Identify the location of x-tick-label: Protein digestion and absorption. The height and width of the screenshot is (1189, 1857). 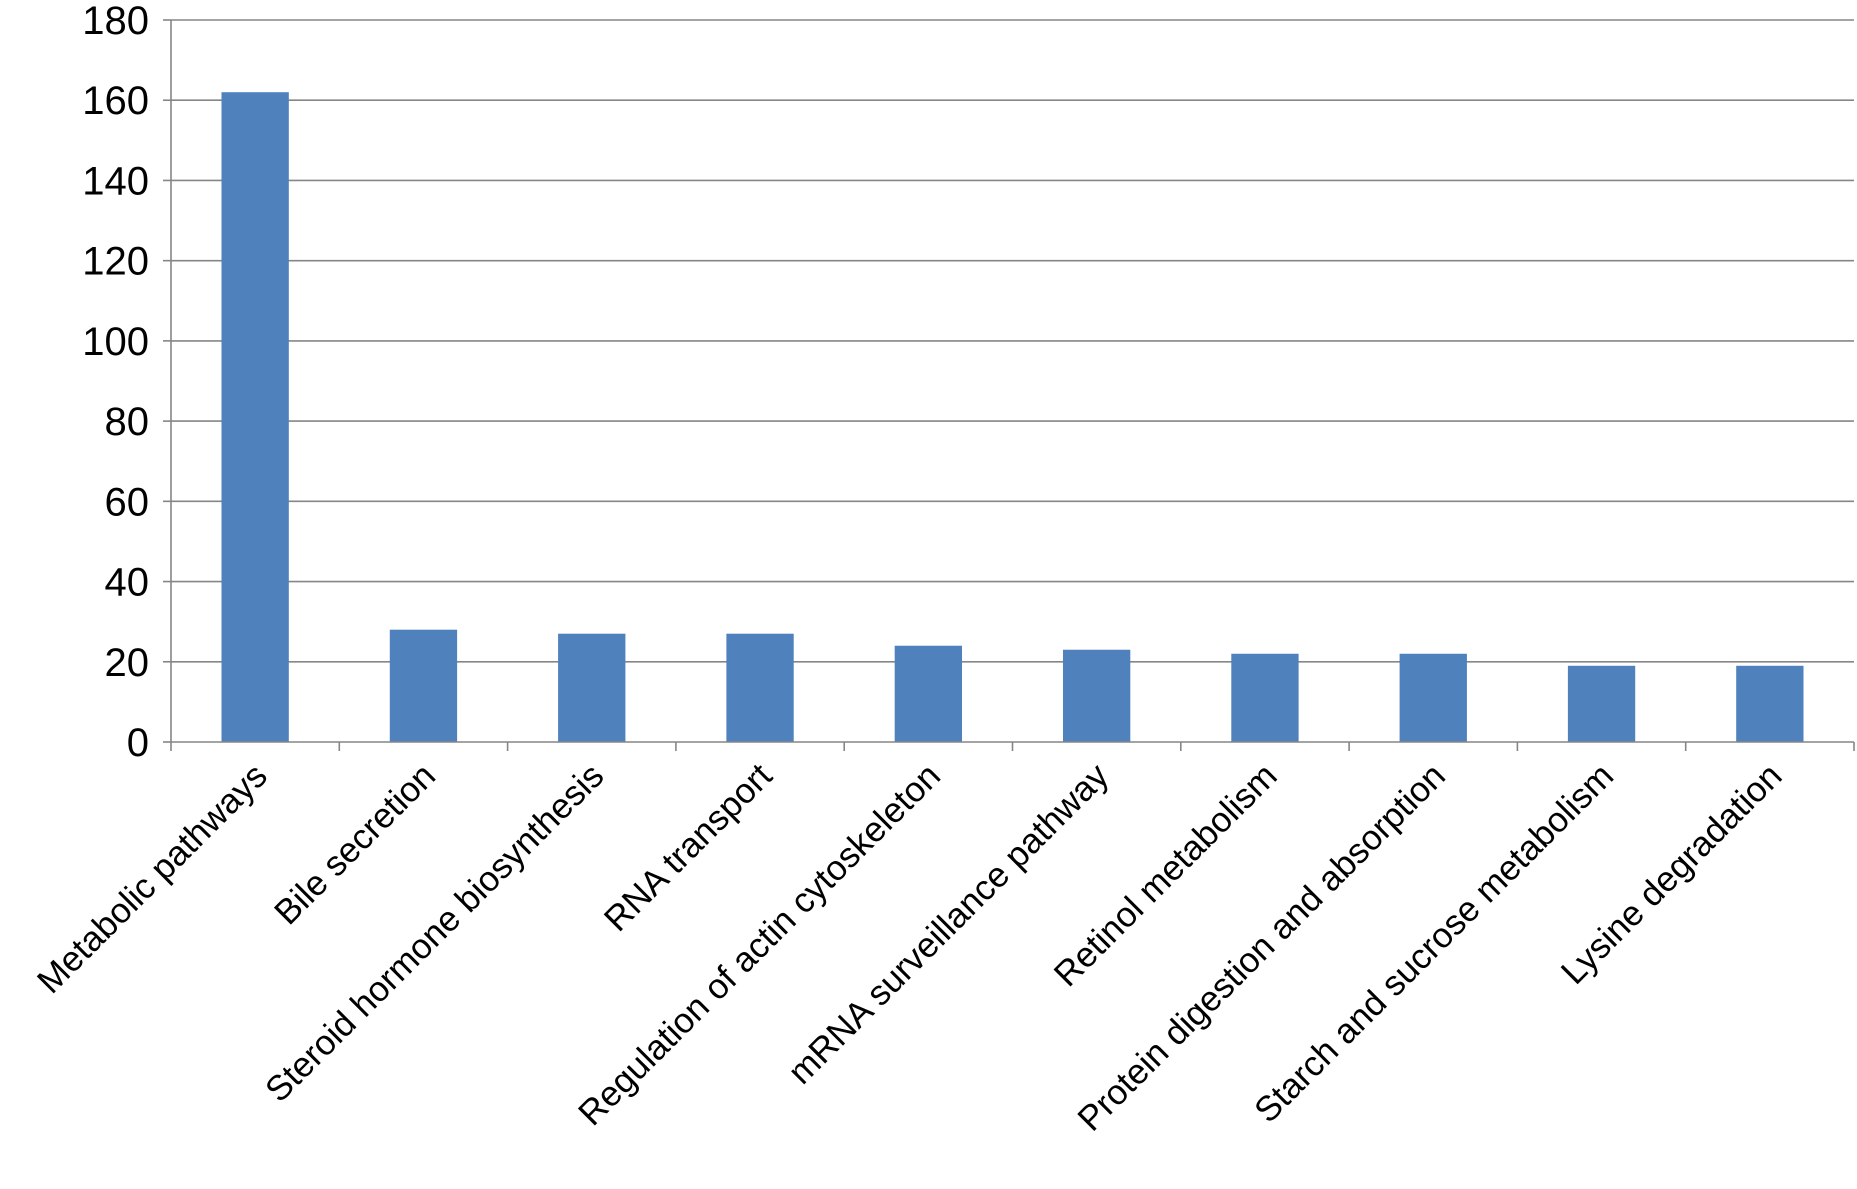
(1261, 947).